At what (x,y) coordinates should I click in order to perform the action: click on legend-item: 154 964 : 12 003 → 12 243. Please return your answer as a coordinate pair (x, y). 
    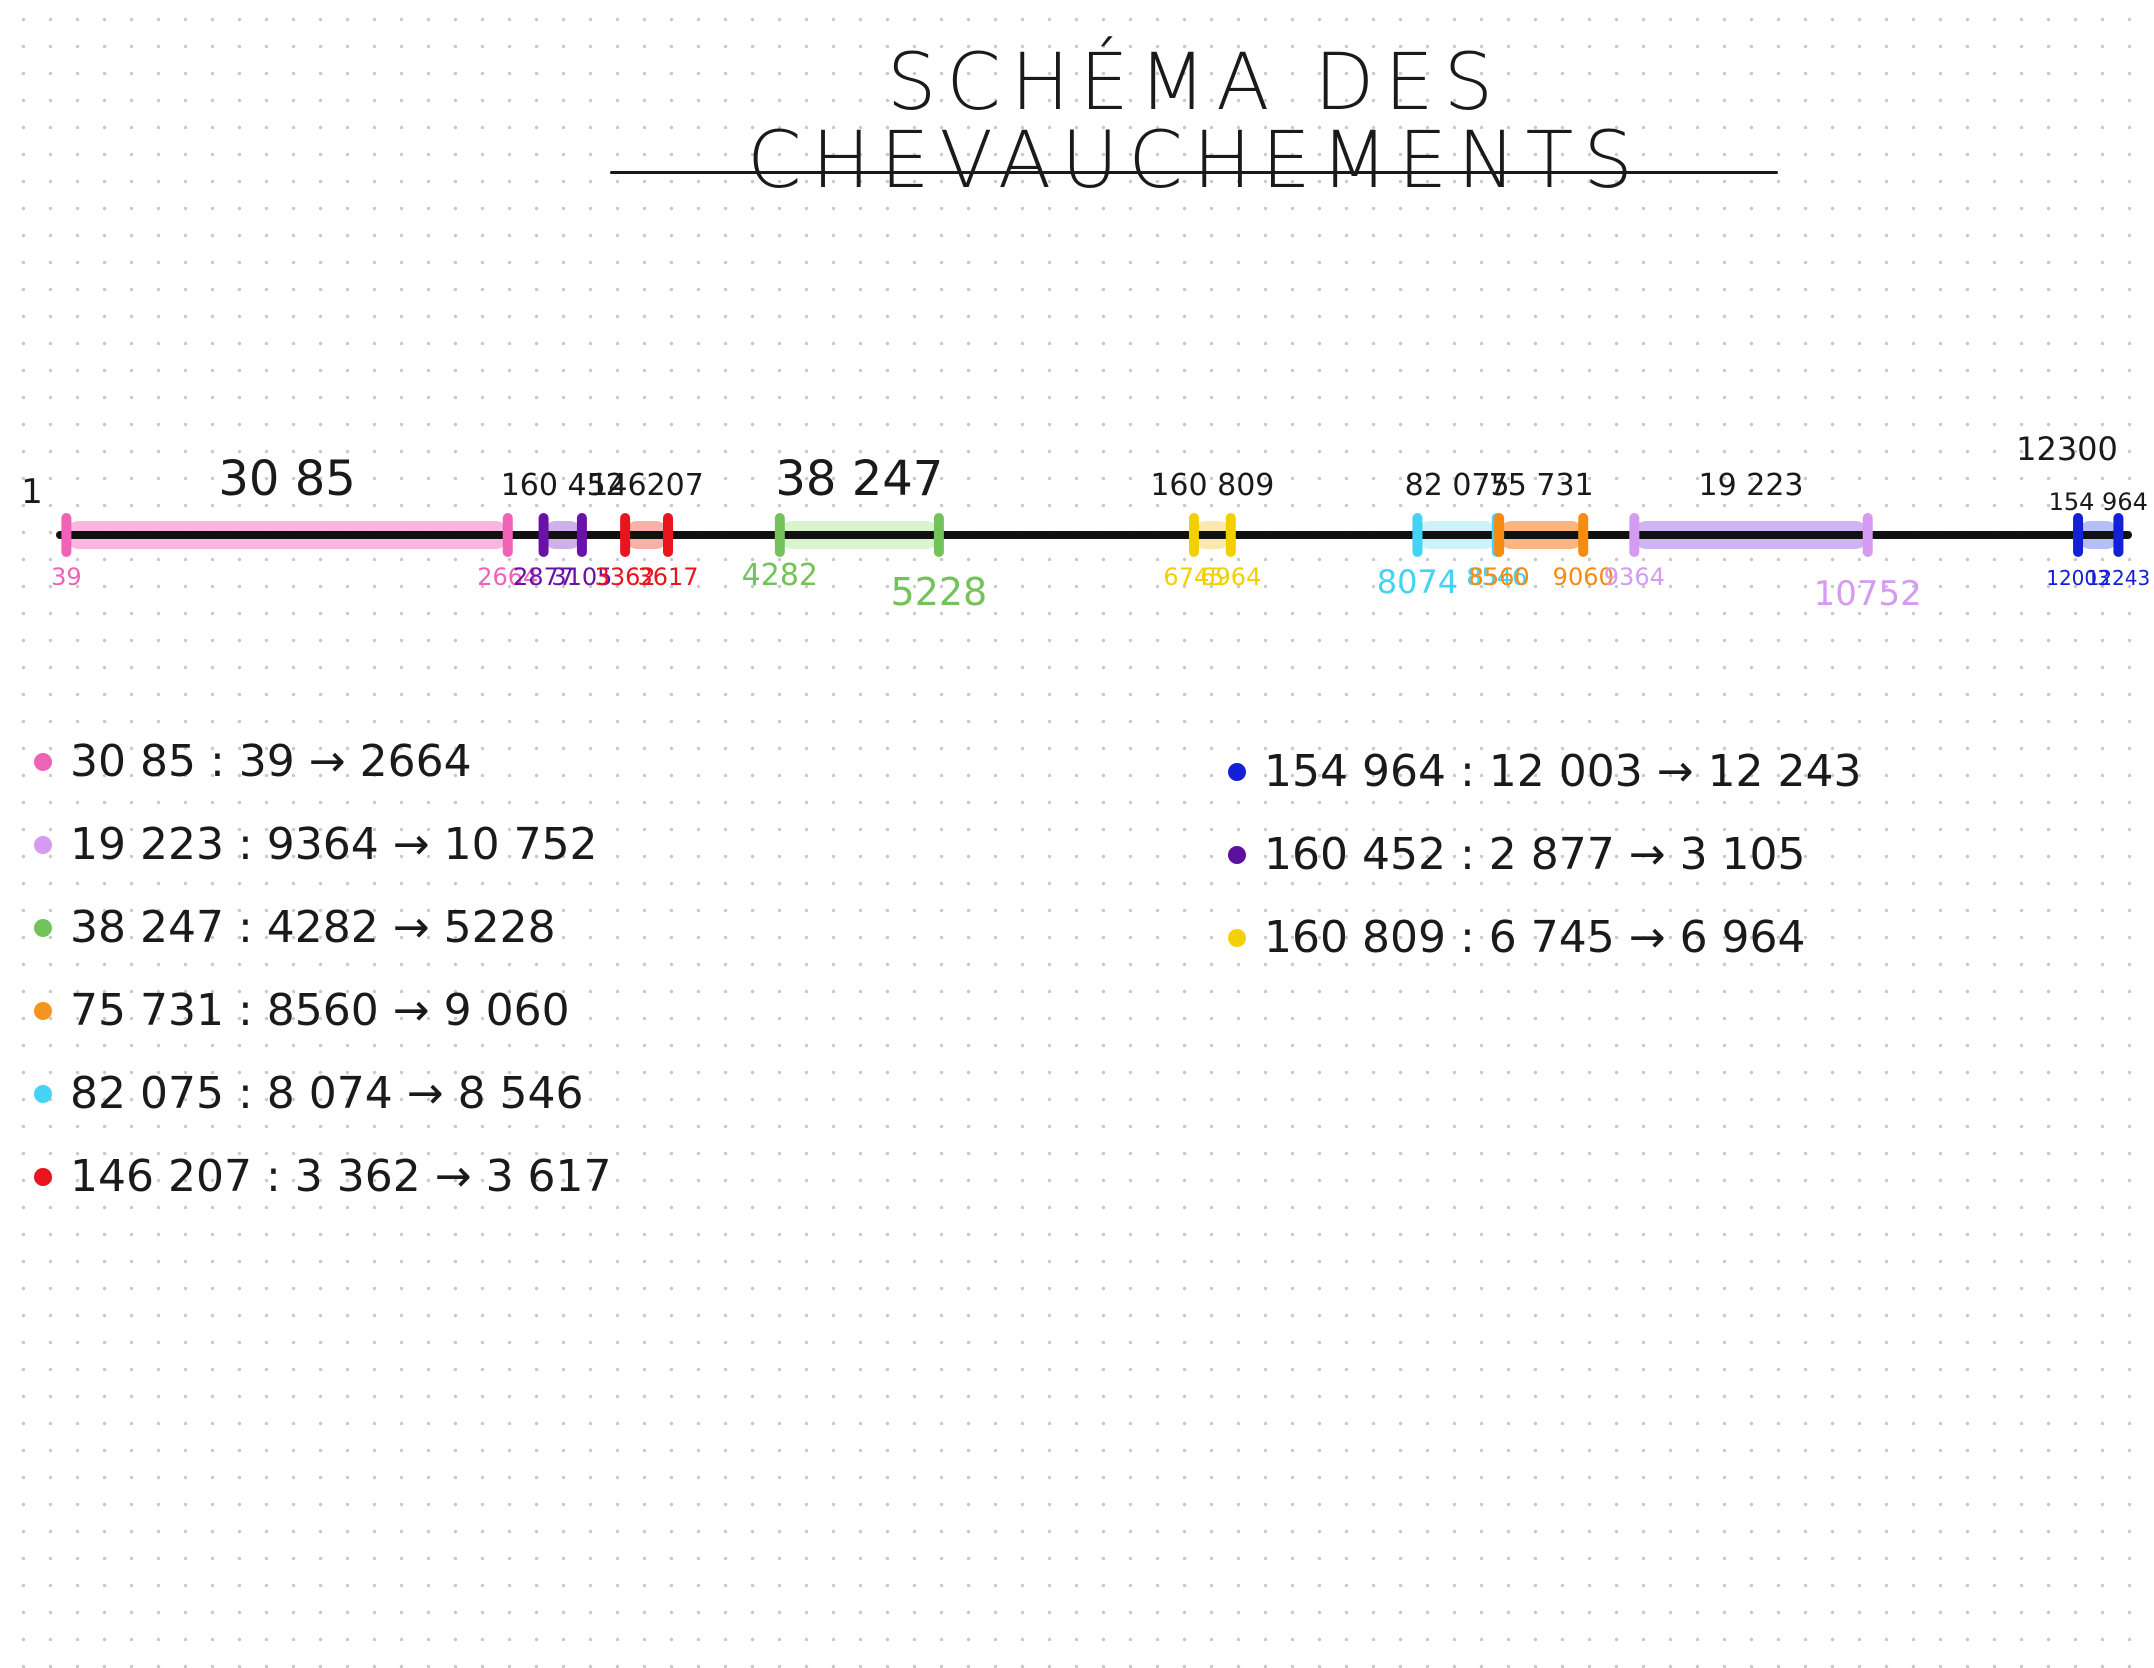
    Looking at the image, I should click on (1545, 772).